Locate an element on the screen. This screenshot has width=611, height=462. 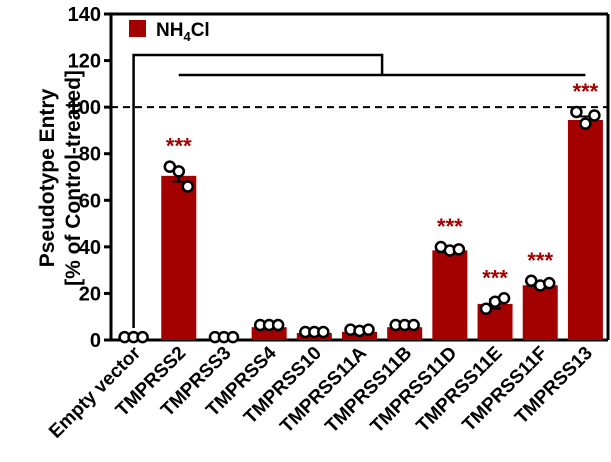
legend-label-suffix: Cl is located at coordinates (200, 30).